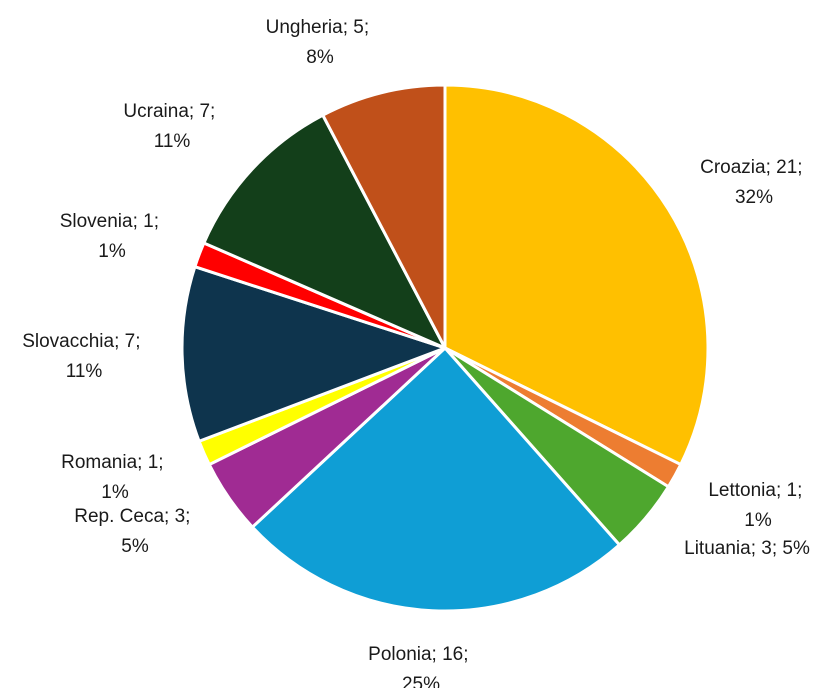  I want to click on label-slovenia: Slovenia; 1; 1%, so click(112, 236).